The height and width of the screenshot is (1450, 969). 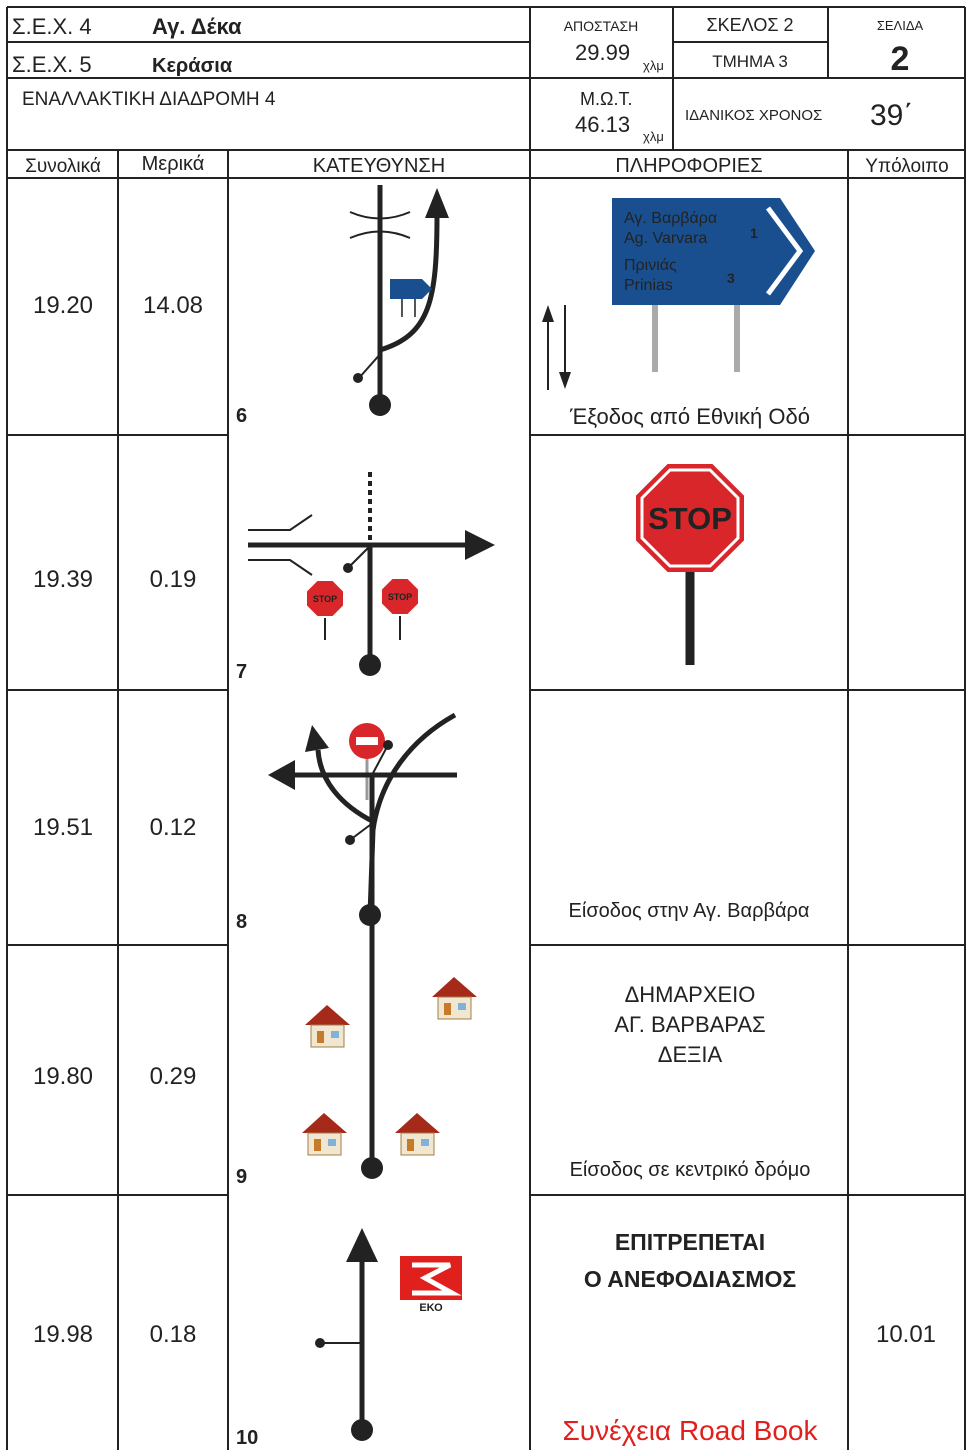 I want to click on avg-unit: χλμ, so click(x=653, y=136).